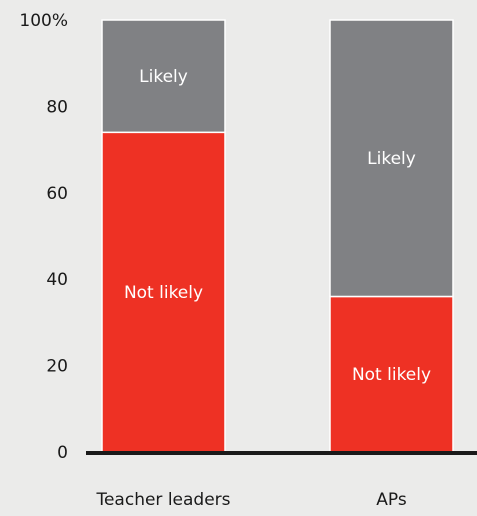 This screenshot has height=516, width=477. I want to click on y-axis-ticks: 0 20 40 60 80 100%, so click(43, 237).